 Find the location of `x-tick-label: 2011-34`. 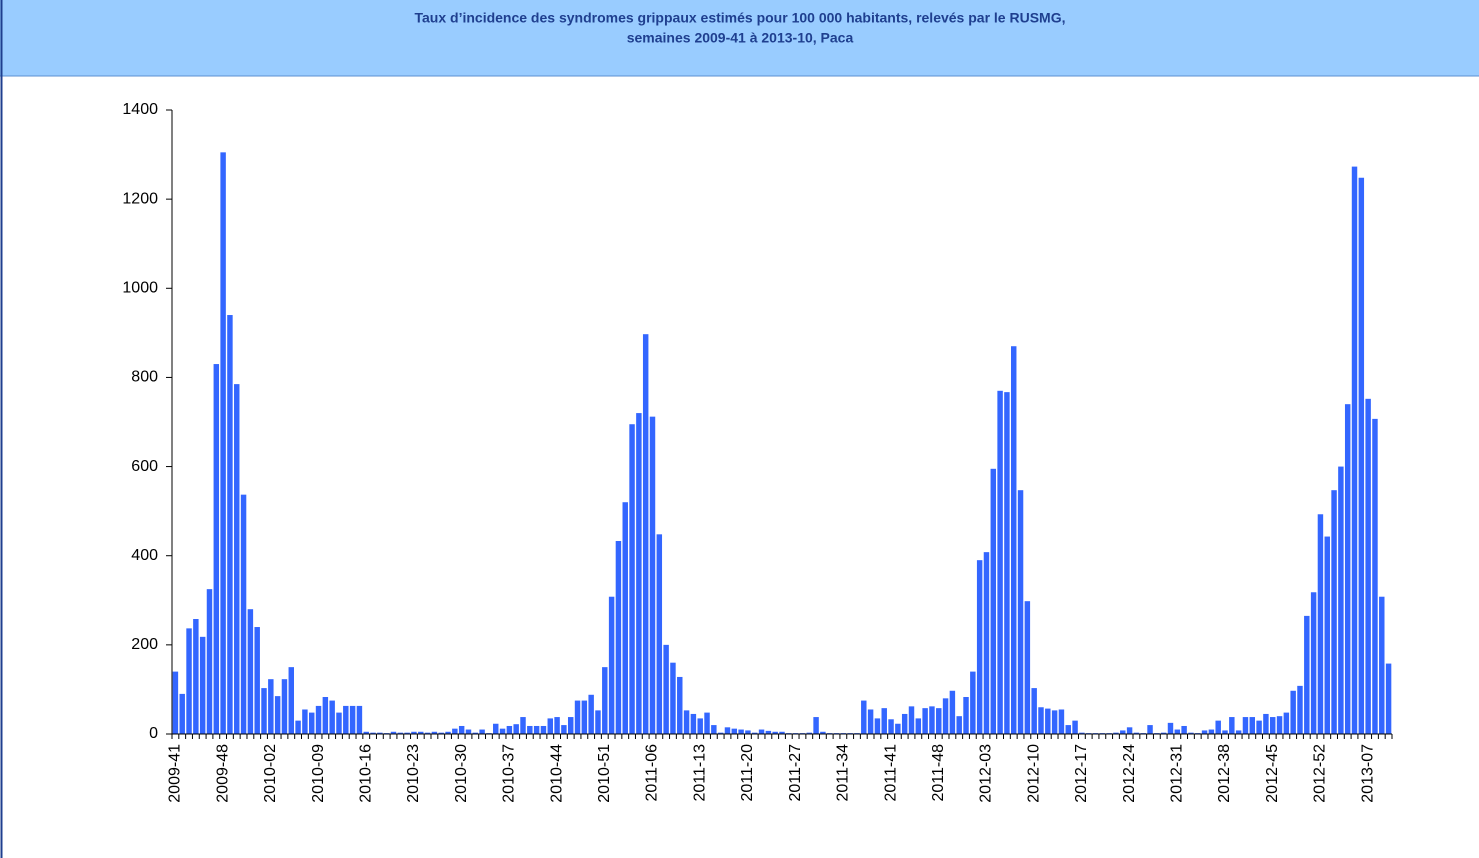

x-tick-label: 2011-34 is located at coordinates (843, 773).